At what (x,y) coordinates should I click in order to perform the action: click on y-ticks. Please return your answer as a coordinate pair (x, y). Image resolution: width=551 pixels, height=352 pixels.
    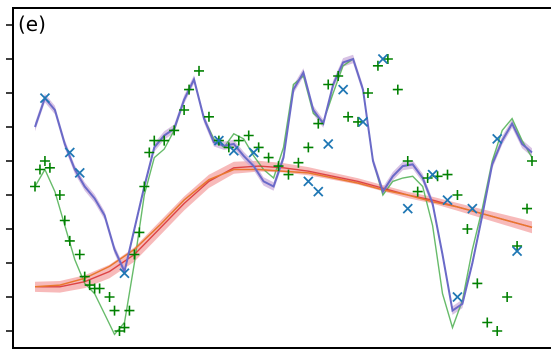
    Looking at the image, I should click on (9, 178).